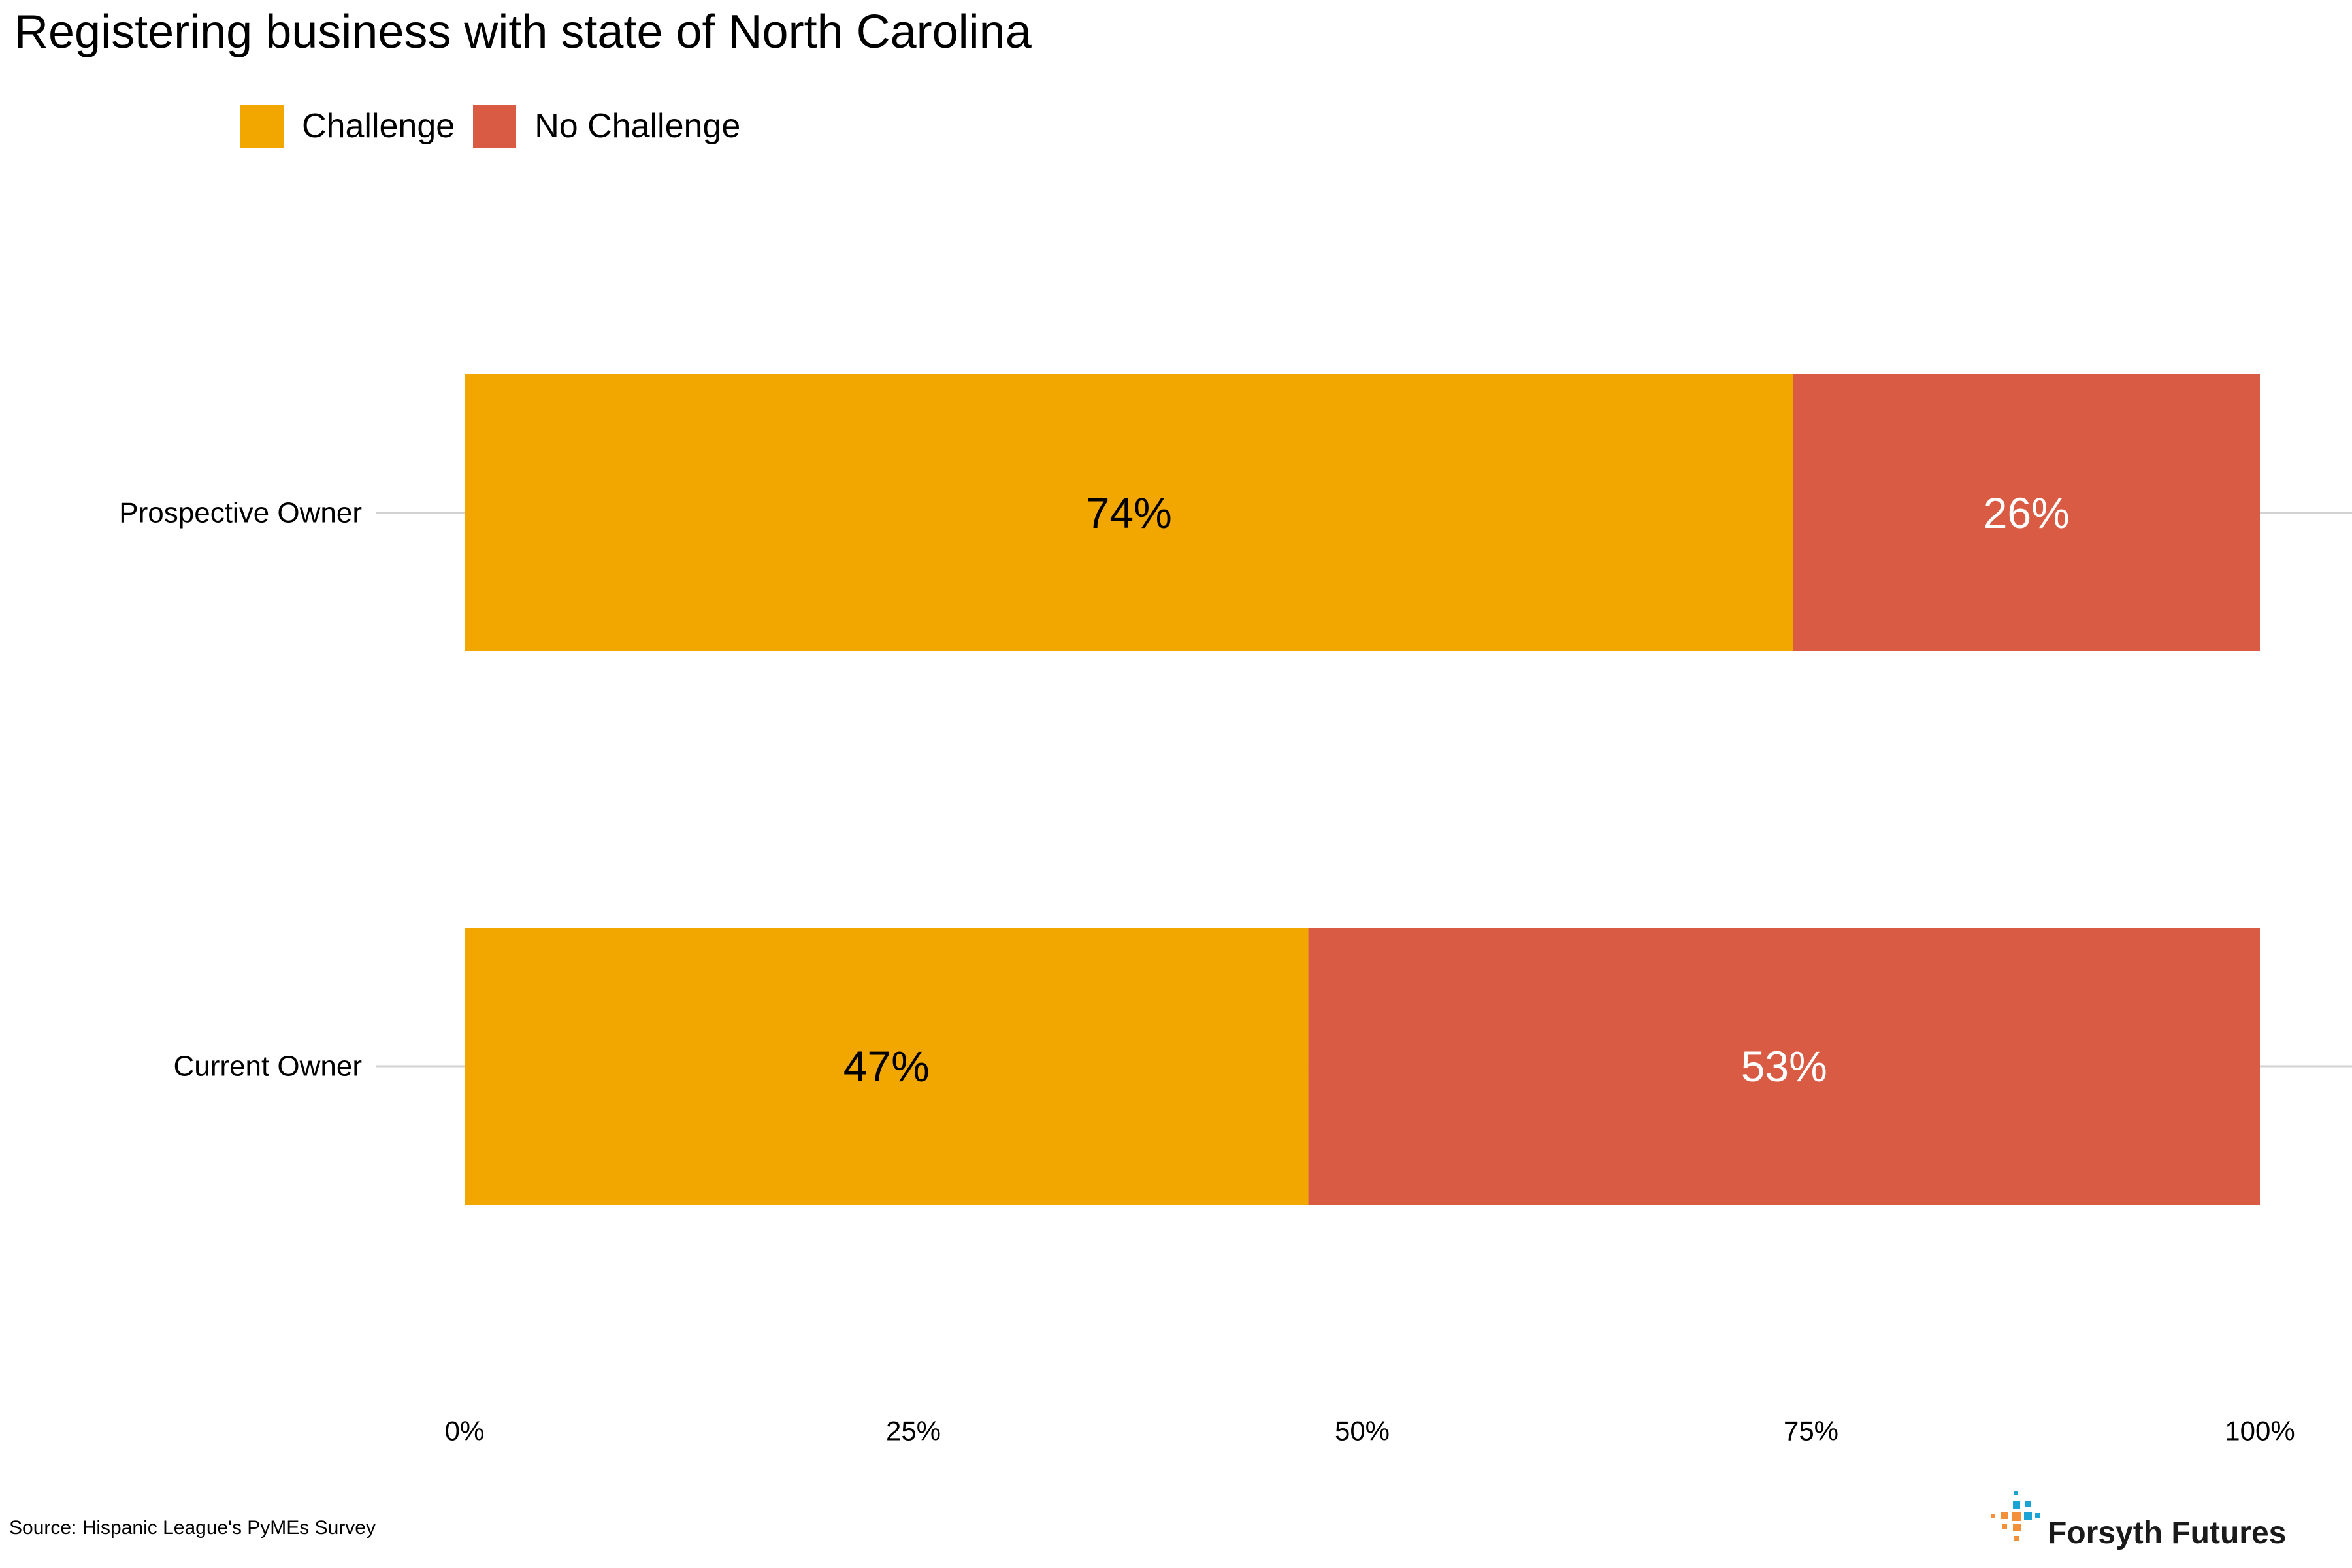  I want to click on brand-name: Forsyth Futures, so click(2167, 1533).